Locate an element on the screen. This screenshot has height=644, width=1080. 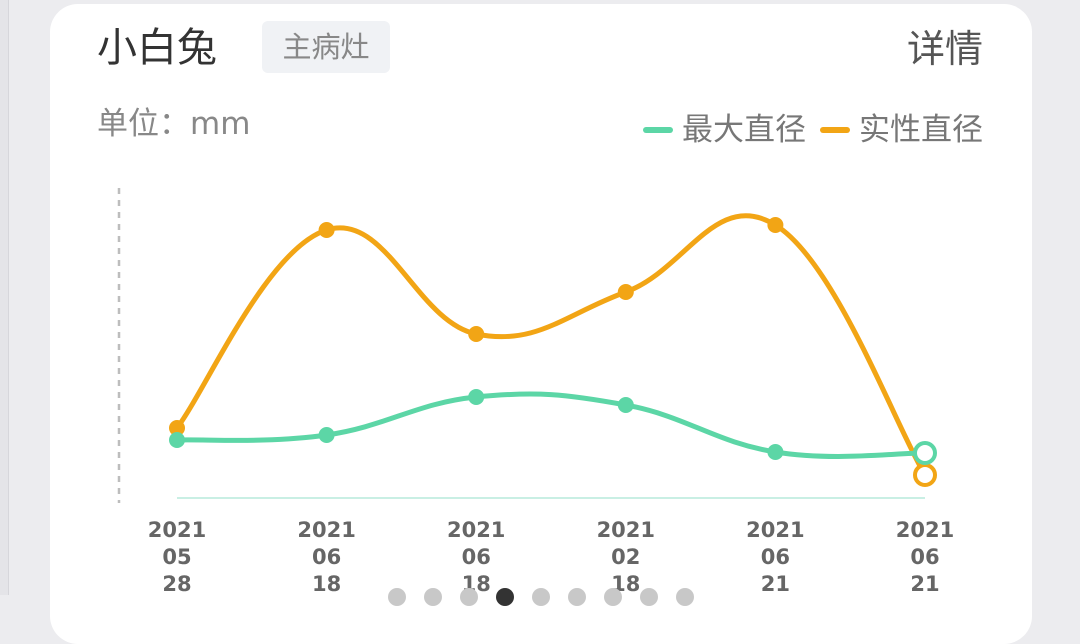
legend-swatch-max-diameter is located at coordinates (658, 130).